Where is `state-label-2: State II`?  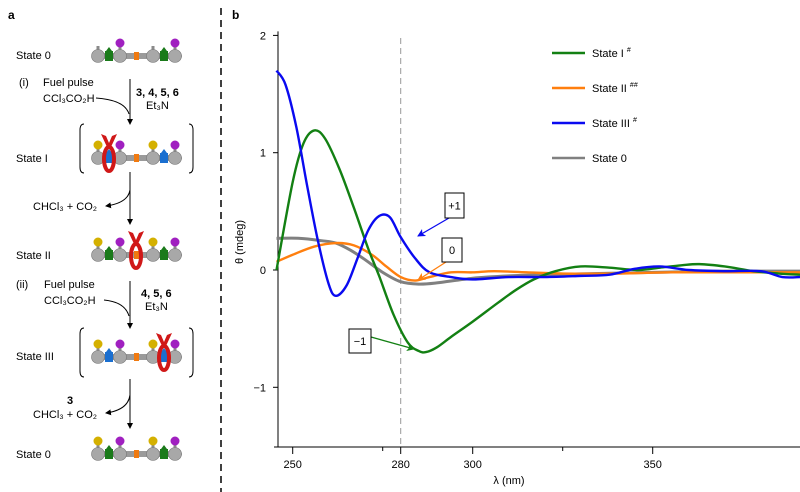
state-label-2: State II is located at coordinates (33, 256).